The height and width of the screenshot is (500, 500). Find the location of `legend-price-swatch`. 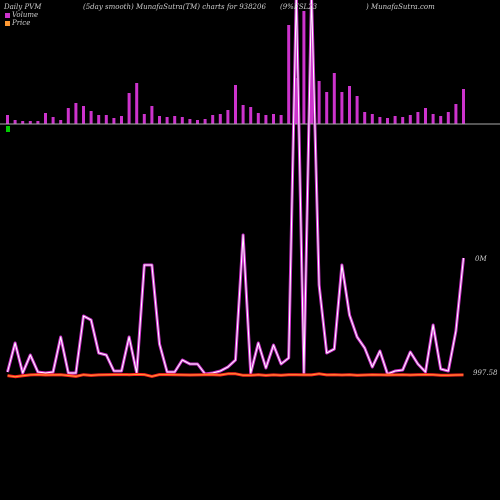

legend-price-swatch is located at coordinates (7, 23).